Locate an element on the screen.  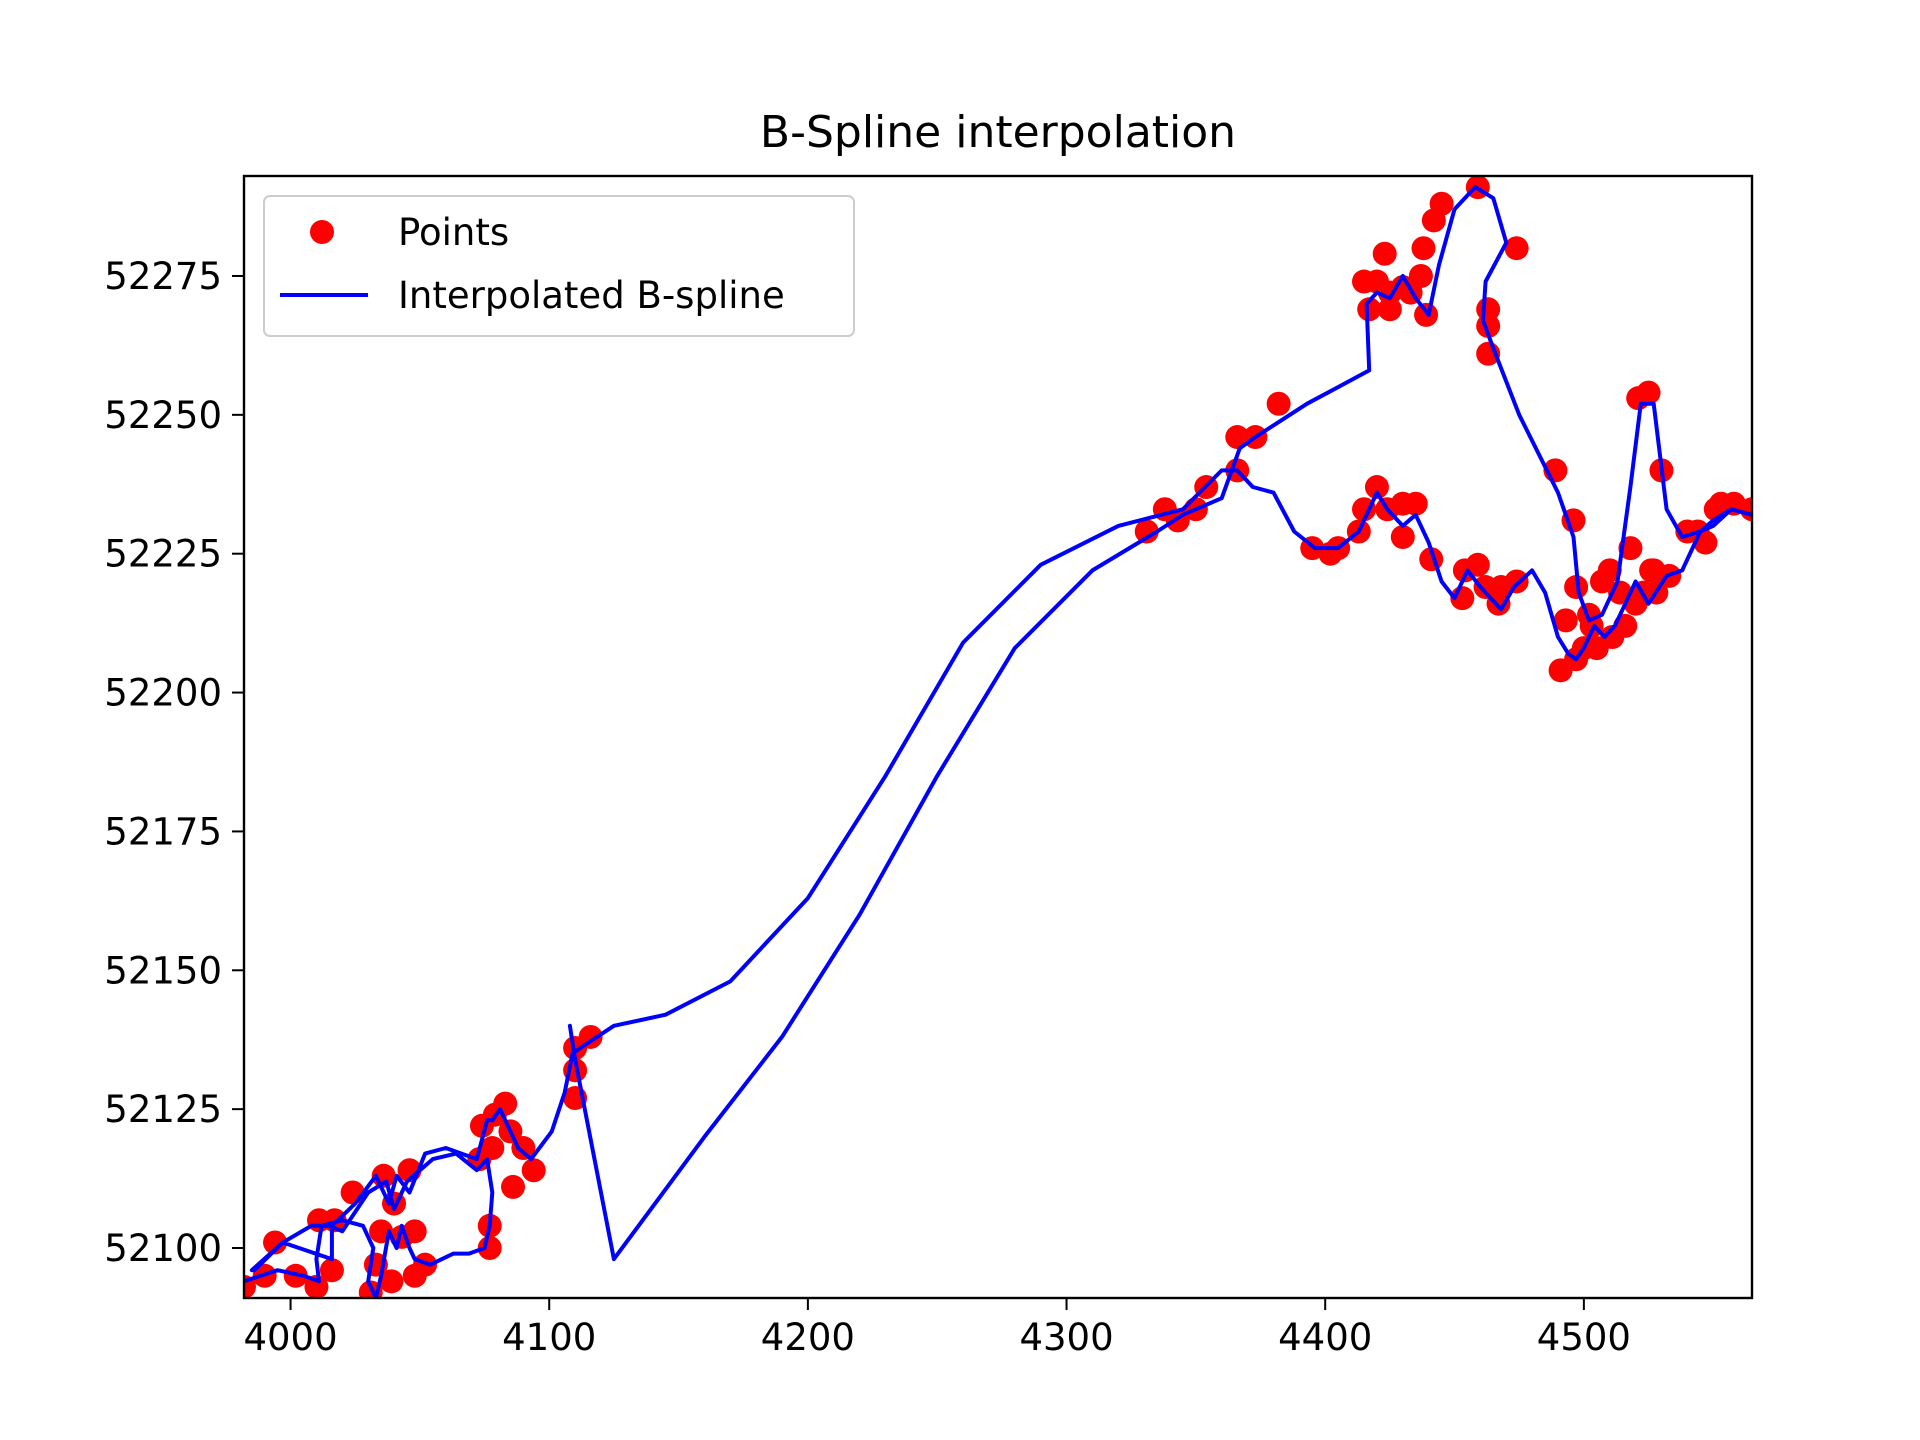
legend-box is located at coordinates (559, 266).